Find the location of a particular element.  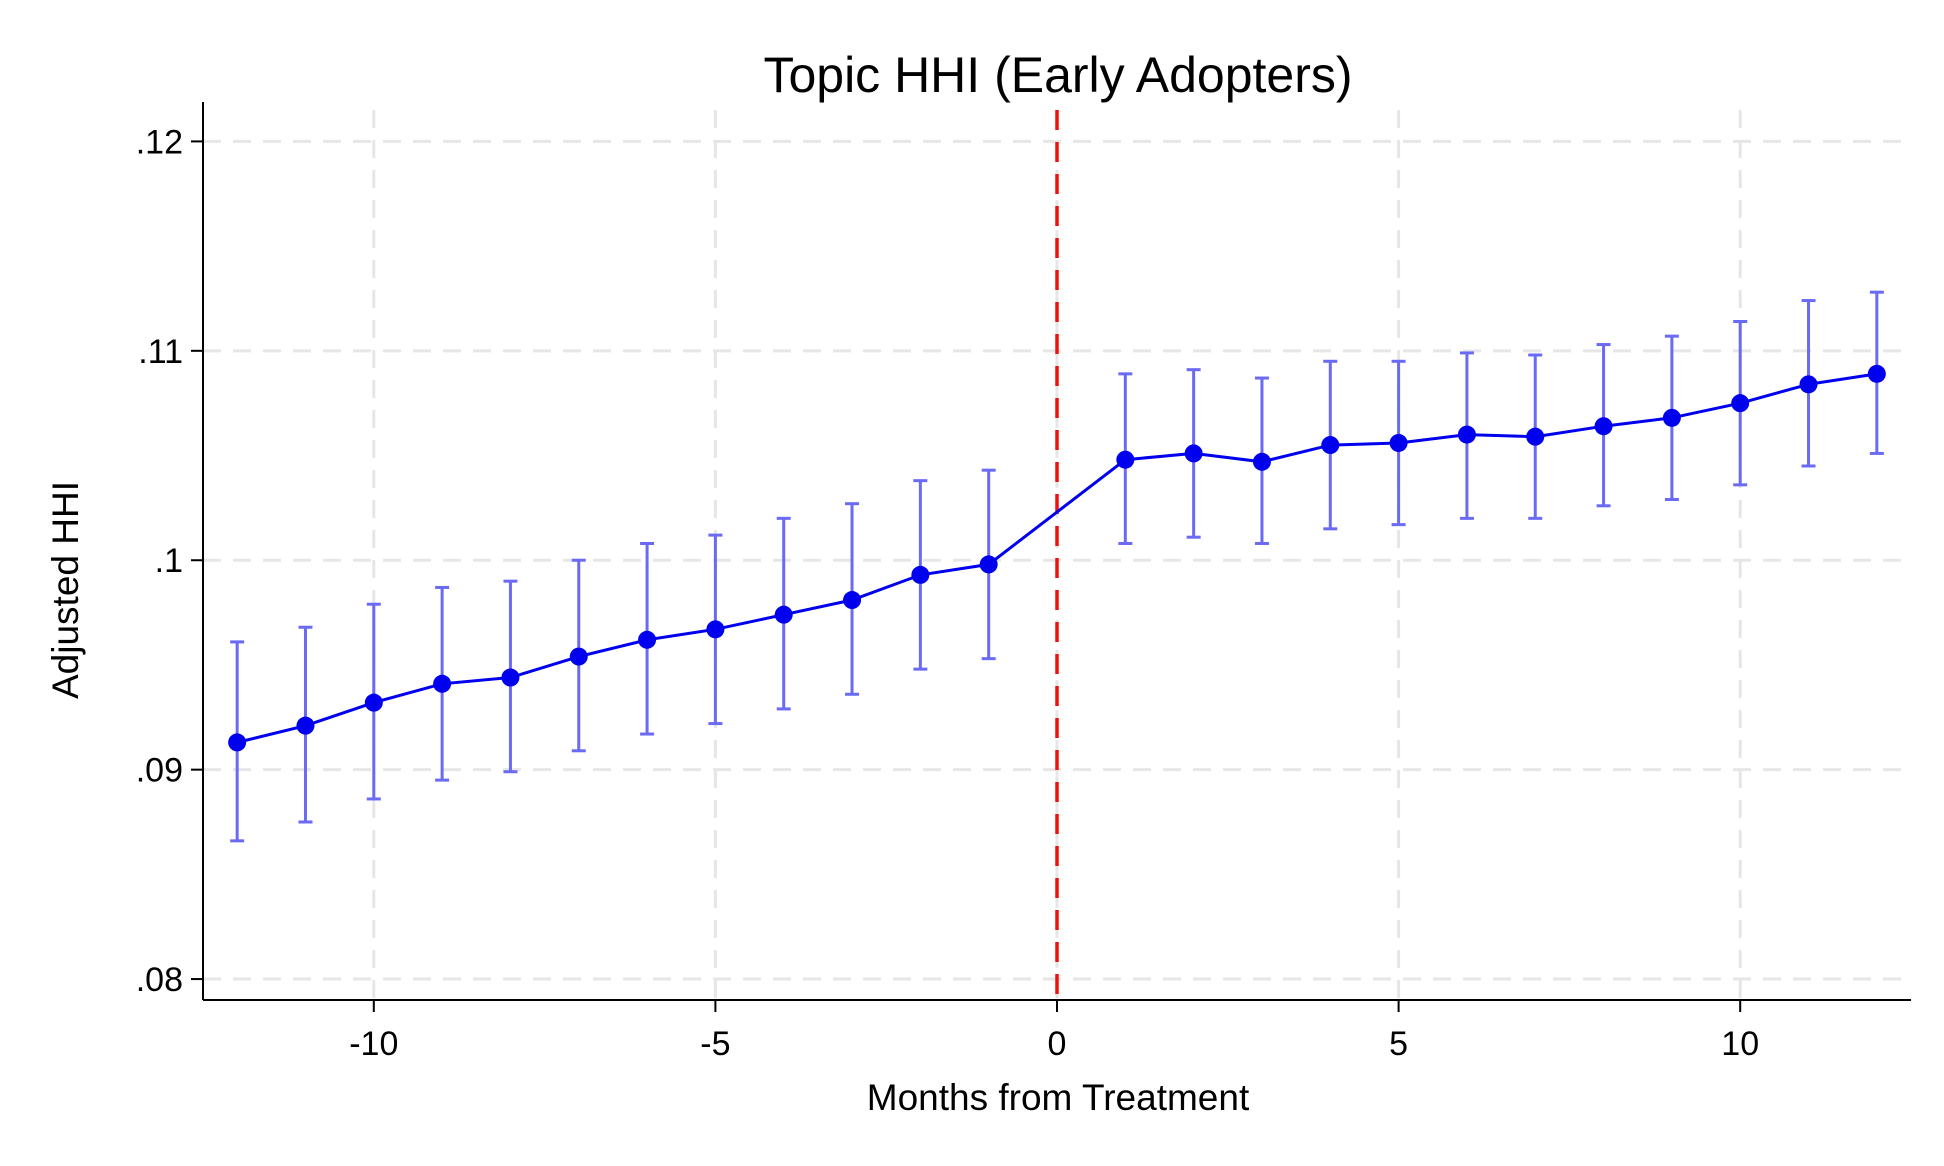

y-axis-title: Adjusted HHI is located at coordinates (65, 590).